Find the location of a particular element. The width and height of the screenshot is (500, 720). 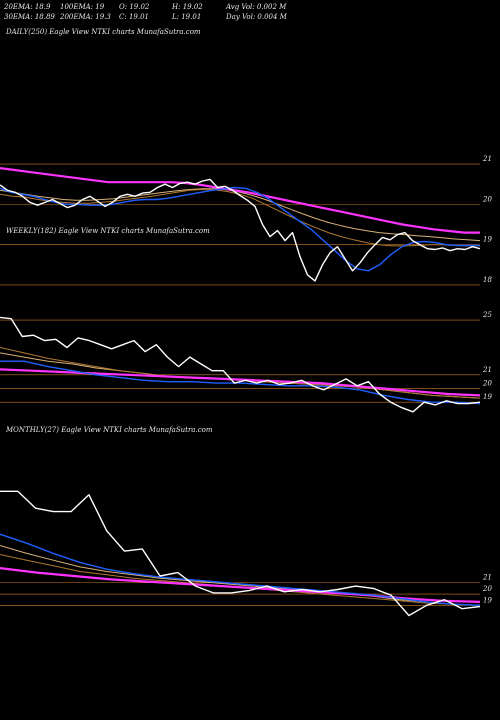

daily-ema-magenta-line is located at coordinates (240, 200).